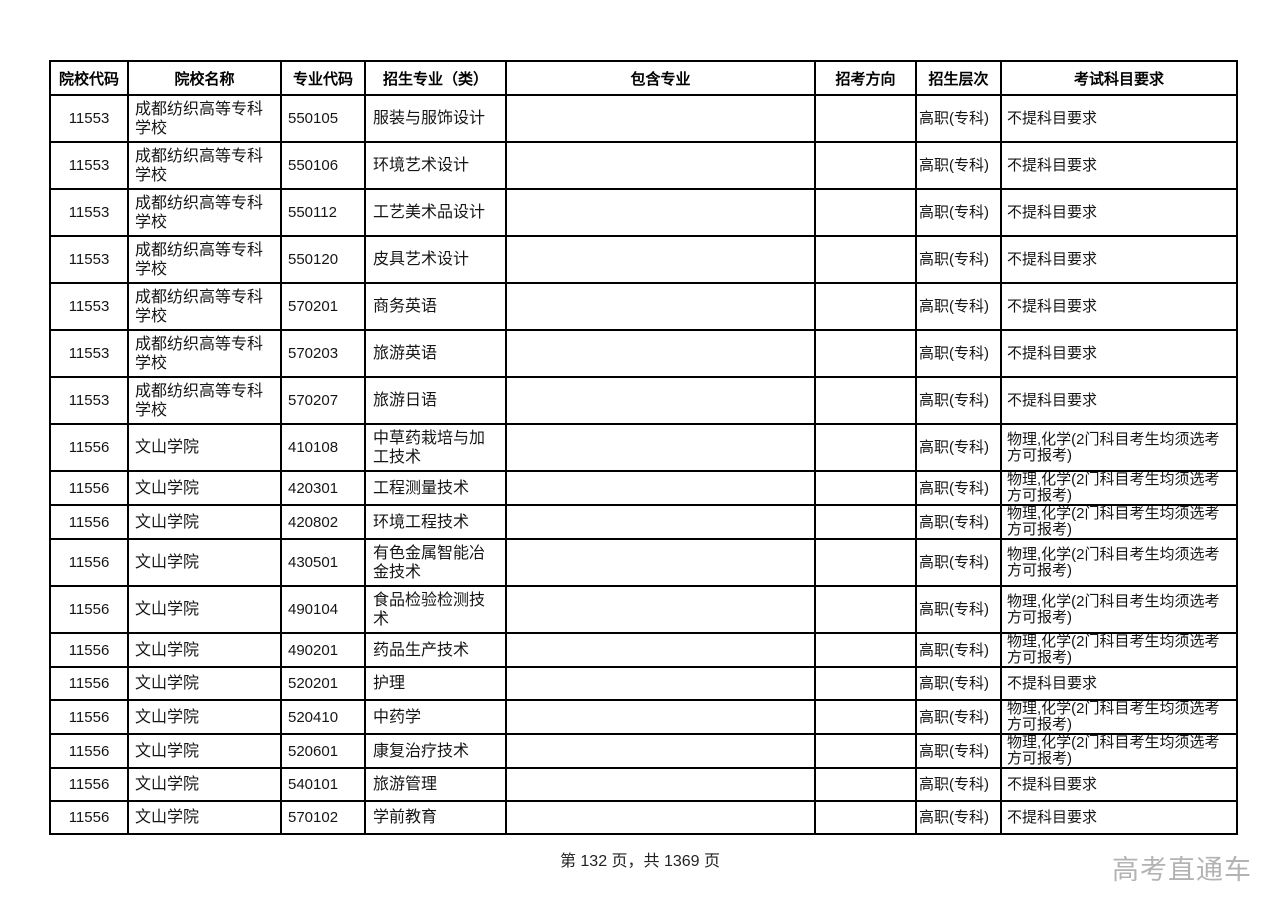 The width and height of the screenshot is (1280, 905). I want to click on major-code-cell: 570201, so click(323, 306).